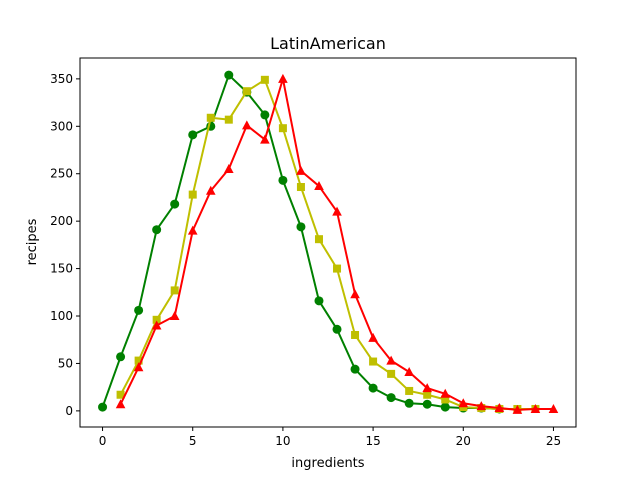 This screenshot has width=640, height=480. I want to click on x-tick-label: 0, so click(103, 441).